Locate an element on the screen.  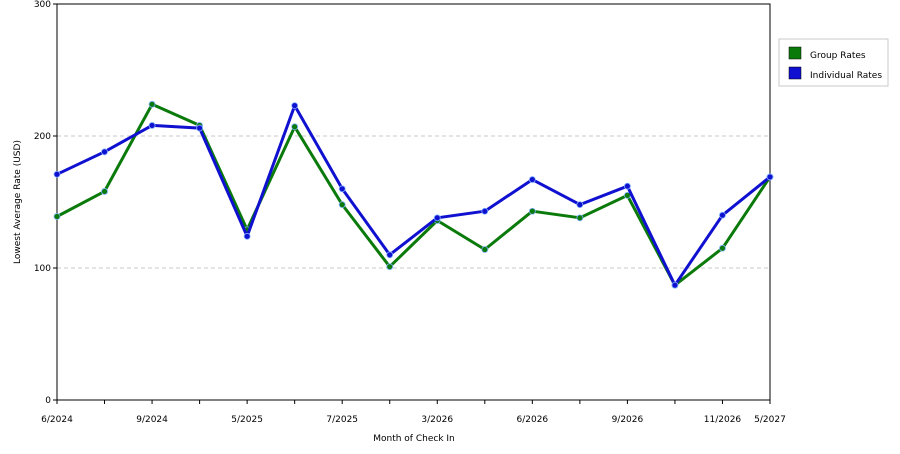
y-tick-label: 100 is located at coordinates (42, 269).